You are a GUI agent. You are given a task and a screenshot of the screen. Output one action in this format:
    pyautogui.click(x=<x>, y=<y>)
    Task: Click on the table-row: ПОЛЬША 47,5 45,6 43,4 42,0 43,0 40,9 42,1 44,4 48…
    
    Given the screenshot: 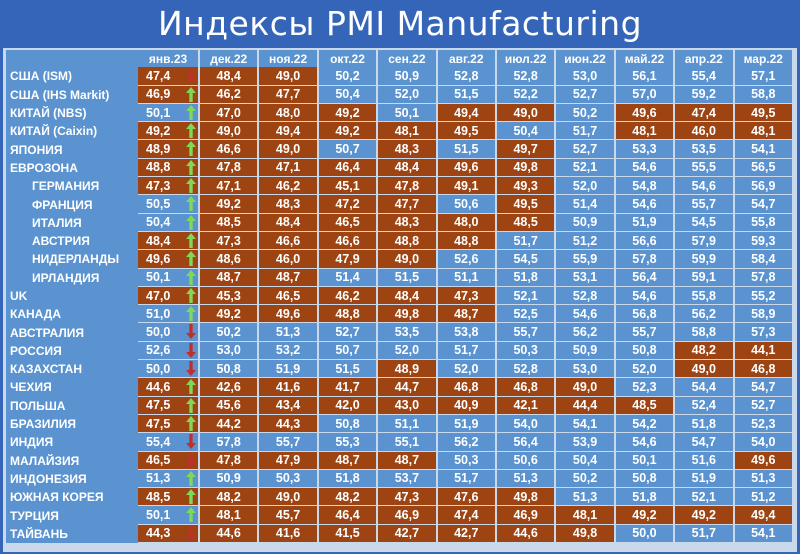 What is the action you would take?
    pyautogui.click(x=400, y=405)
    